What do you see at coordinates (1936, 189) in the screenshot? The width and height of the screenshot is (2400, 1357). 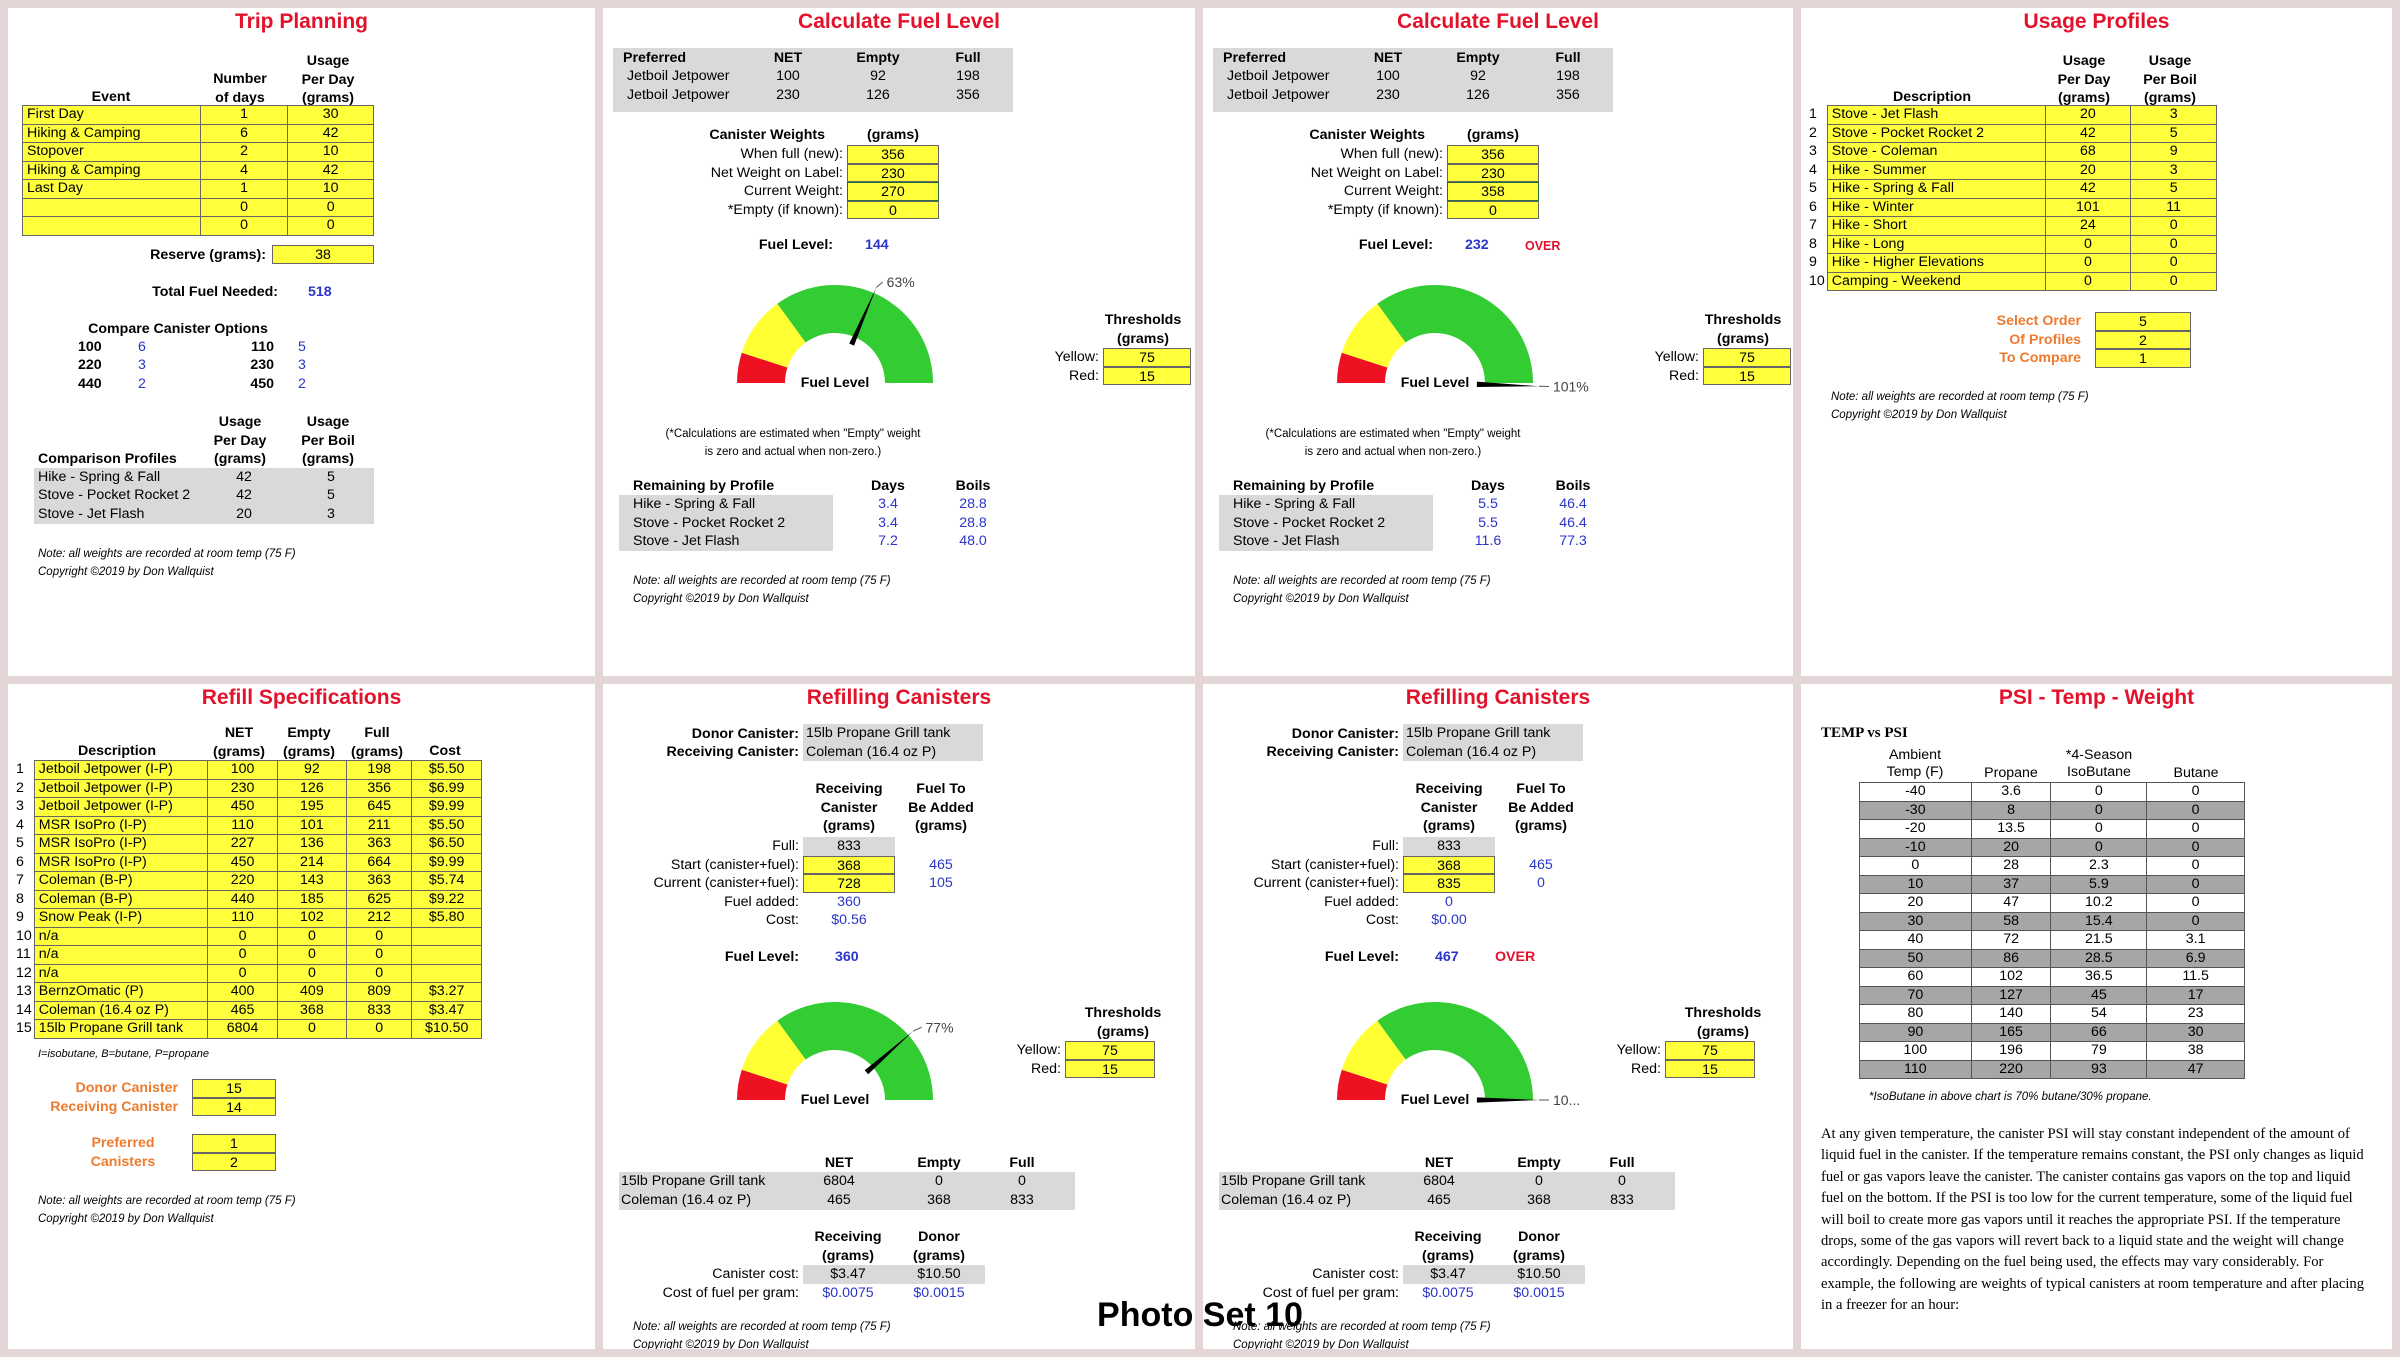 I see `profile-name: Hike - Spring & Fall` at bounding box center [1936, 189].